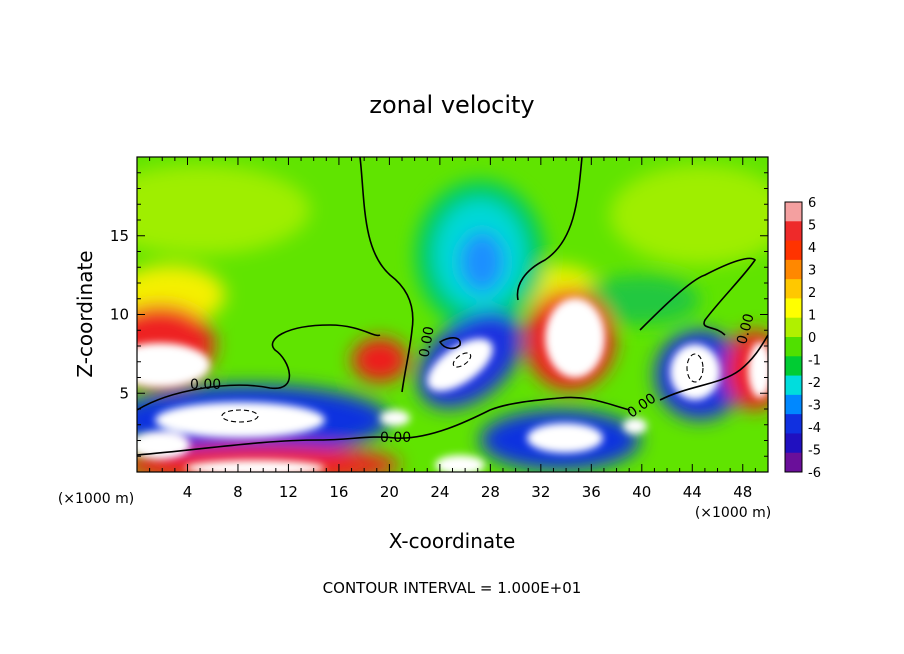 The image size is (904, 654). What do you see at coordinates (85, 313) in the screenshot?
I see `y-axis-label: Z-coordinate` at bounding box center [85, 313].